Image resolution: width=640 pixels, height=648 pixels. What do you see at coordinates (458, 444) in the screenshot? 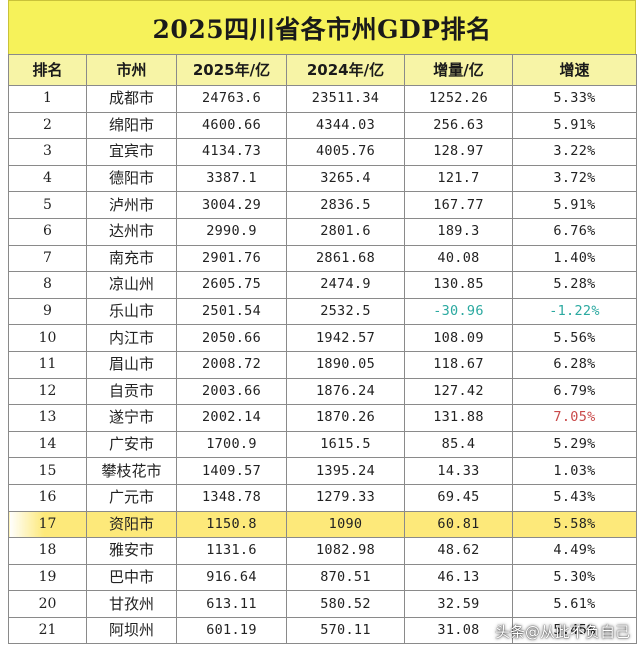
I see `increase-cell: 85.4` at bounding box center [458, 444].